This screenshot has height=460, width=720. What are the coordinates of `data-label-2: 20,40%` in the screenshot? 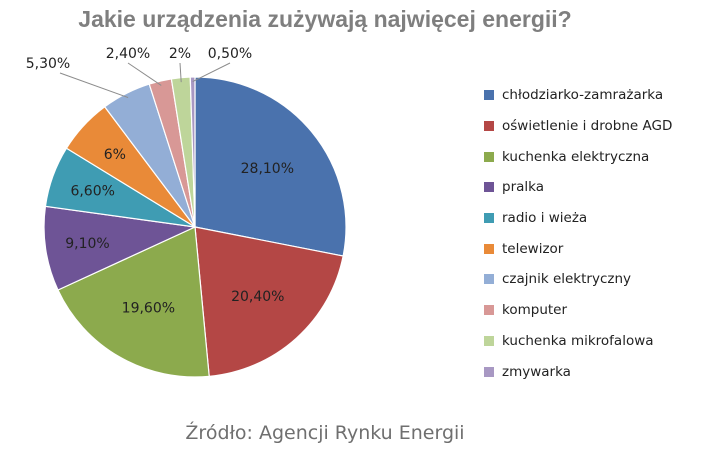 It's located at (257, 297).